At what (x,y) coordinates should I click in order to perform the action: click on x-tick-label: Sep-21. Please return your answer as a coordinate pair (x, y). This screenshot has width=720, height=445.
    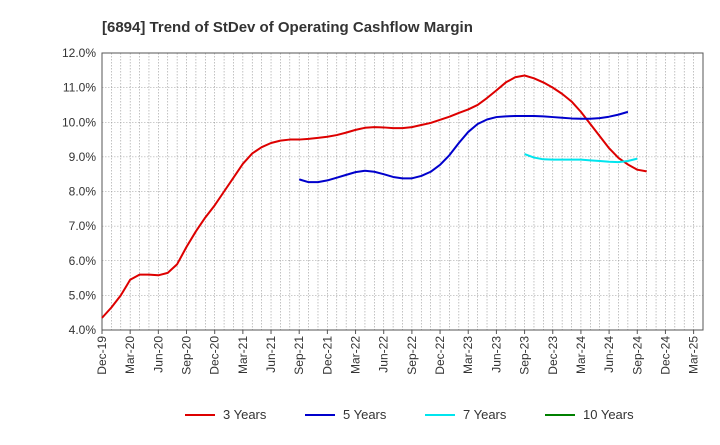
    Looking at the image, I should click on (299, 355).